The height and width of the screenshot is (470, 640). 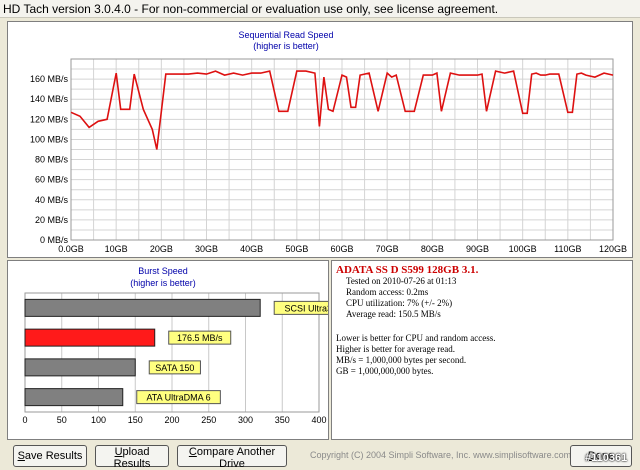 I want to click on seq-x-tick-label: 0.0GB, so click(x=71, y=249).